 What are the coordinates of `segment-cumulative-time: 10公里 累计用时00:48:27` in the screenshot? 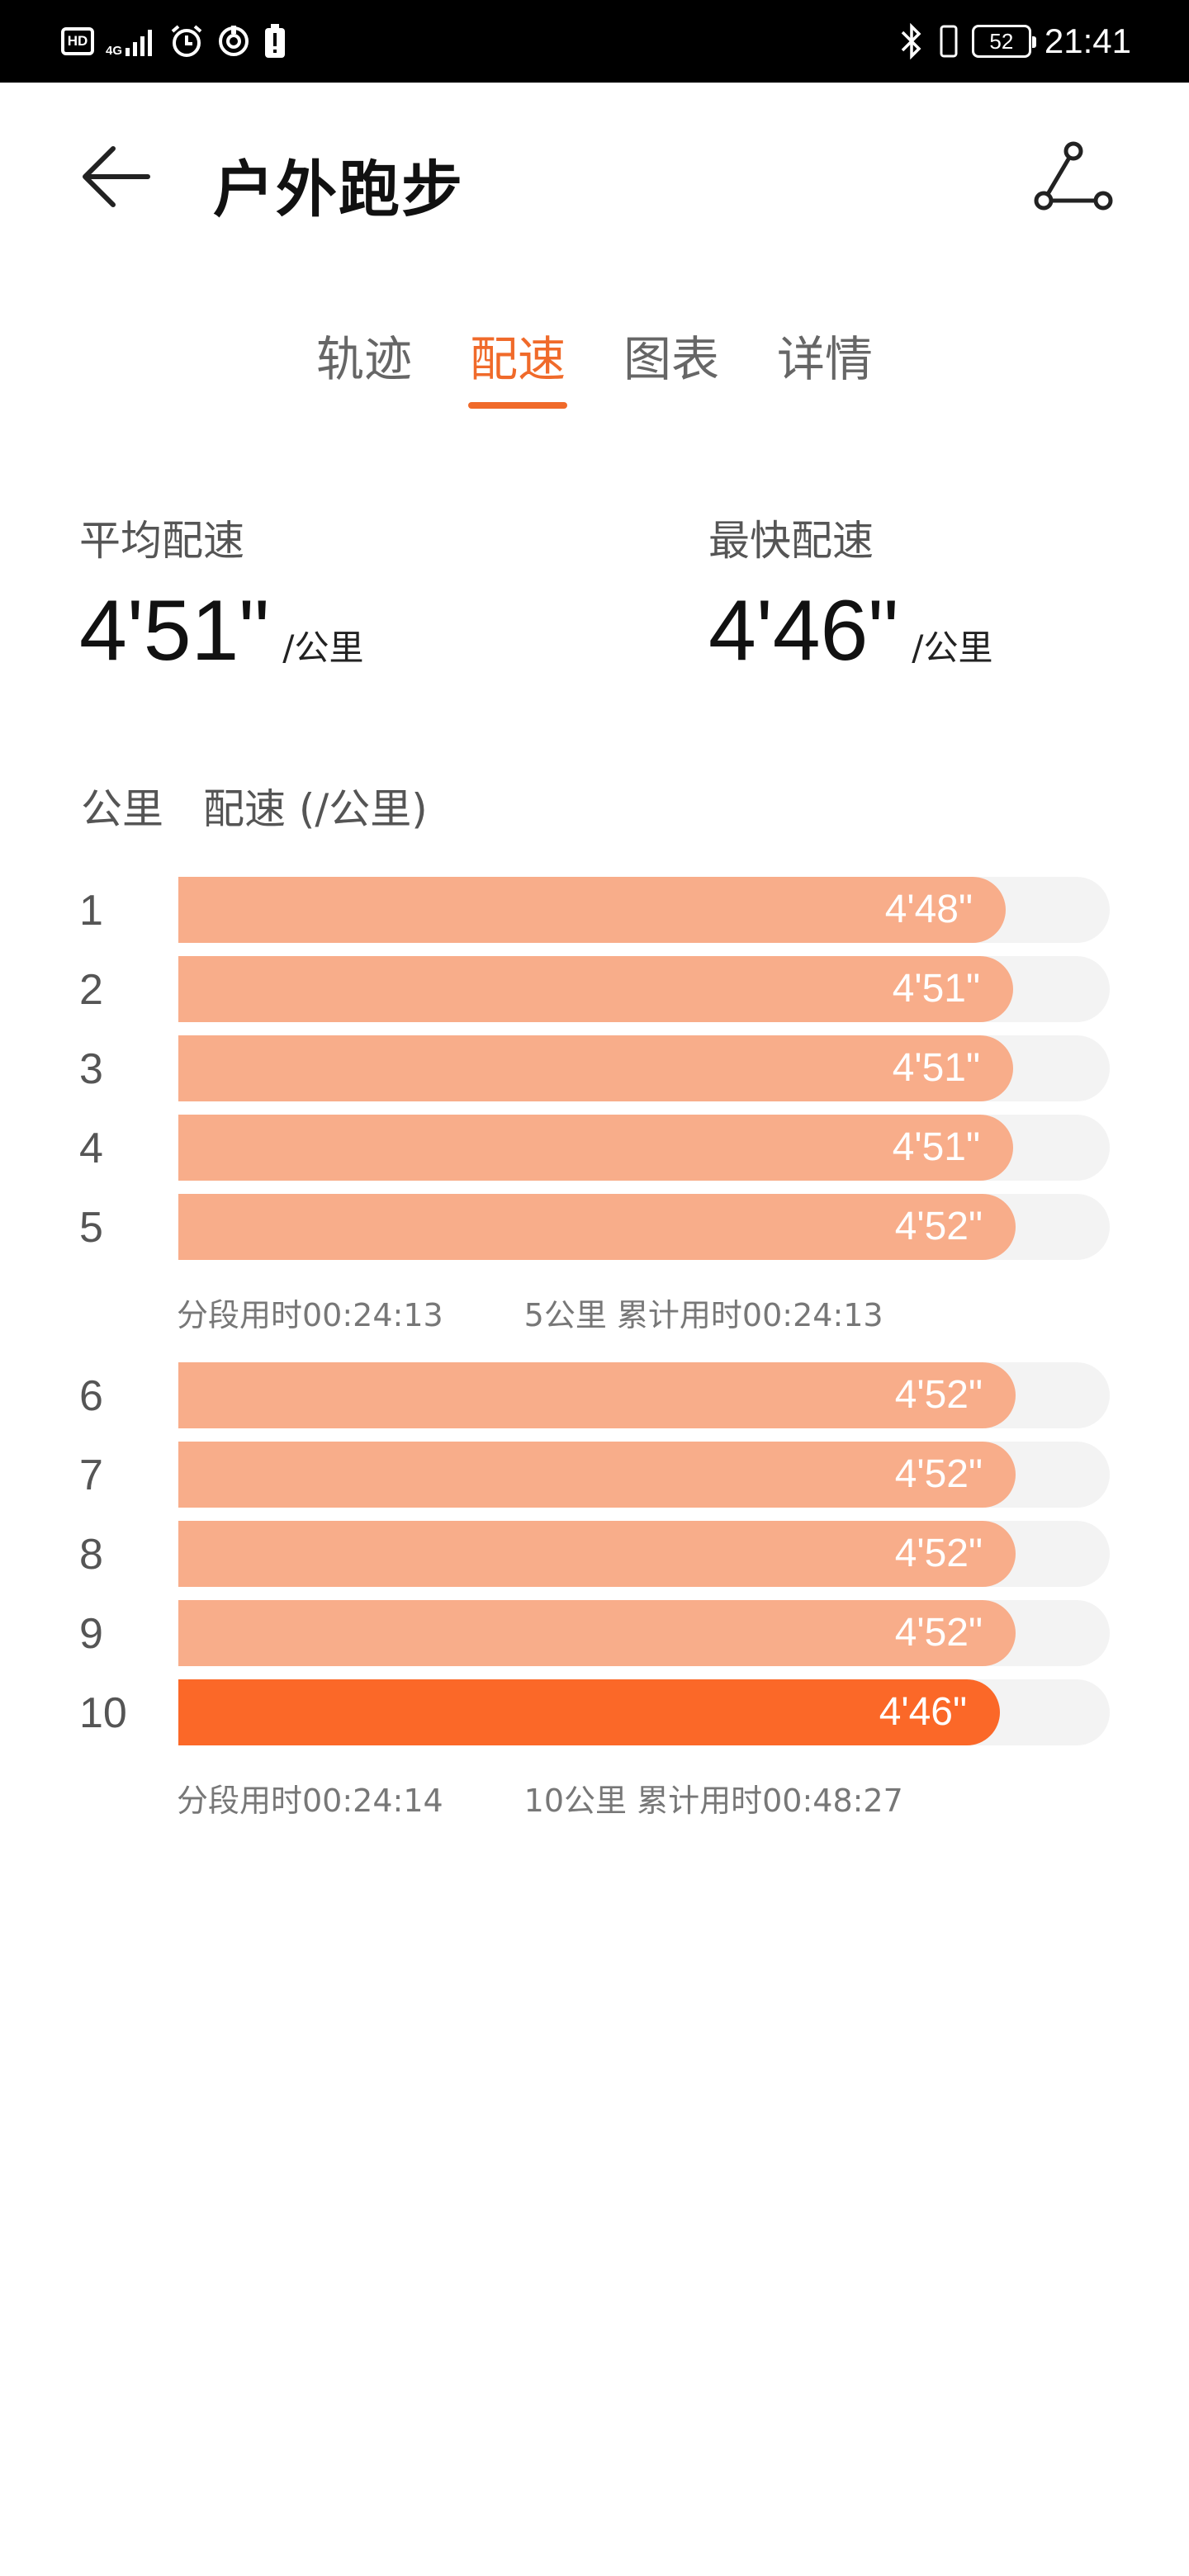 It's located at (713, 1801).